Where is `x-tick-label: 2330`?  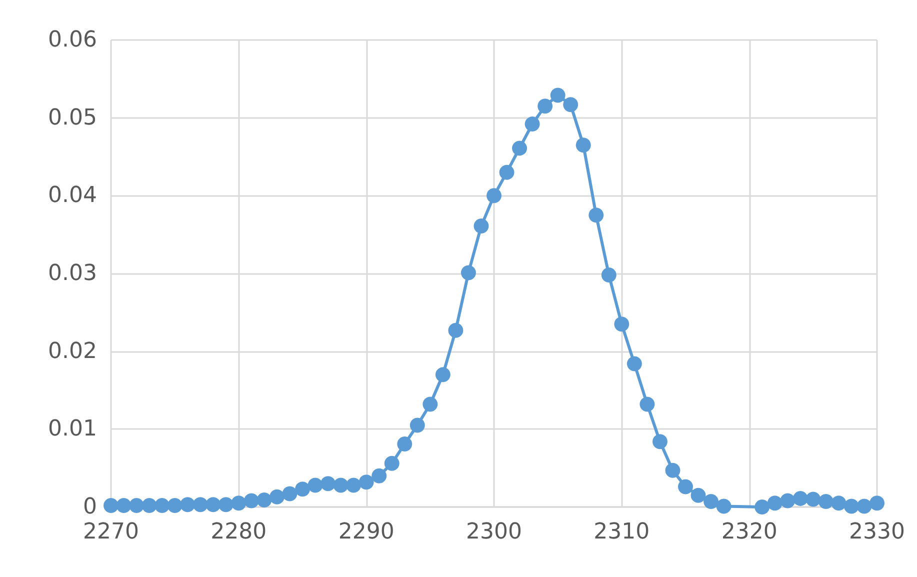
x-tick-label: 2330 is located at coordinates (877, 532).